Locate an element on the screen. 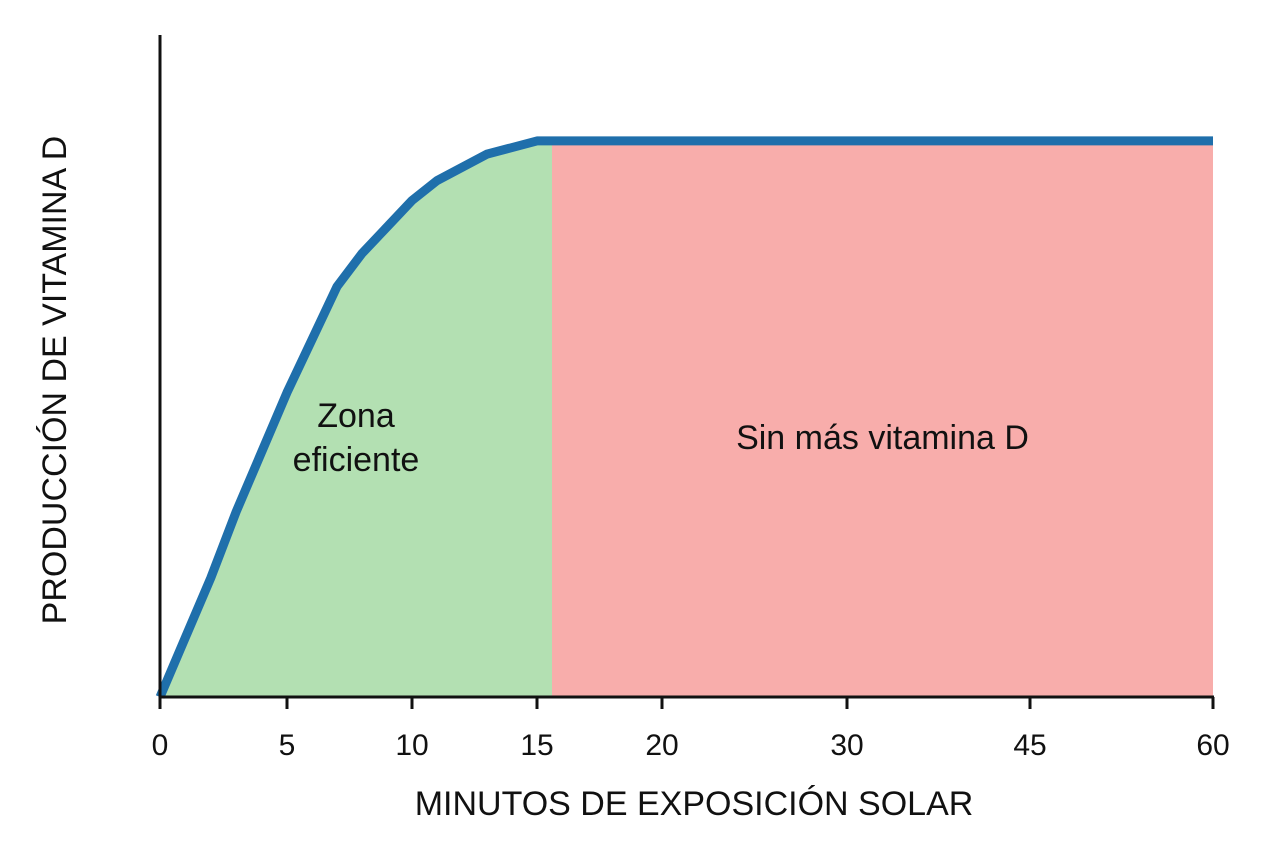 This screenshot has width=1264, height=848. zone-label: Zona eficiente is located at coordinates (356, 437).